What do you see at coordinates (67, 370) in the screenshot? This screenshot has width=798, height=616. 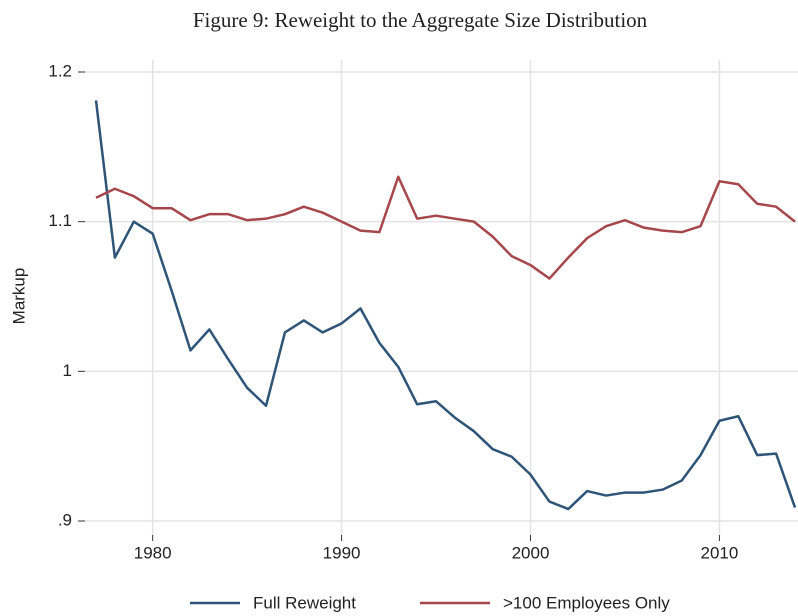 I see `y-tick-label: 1` at bounding box center [67, 370].